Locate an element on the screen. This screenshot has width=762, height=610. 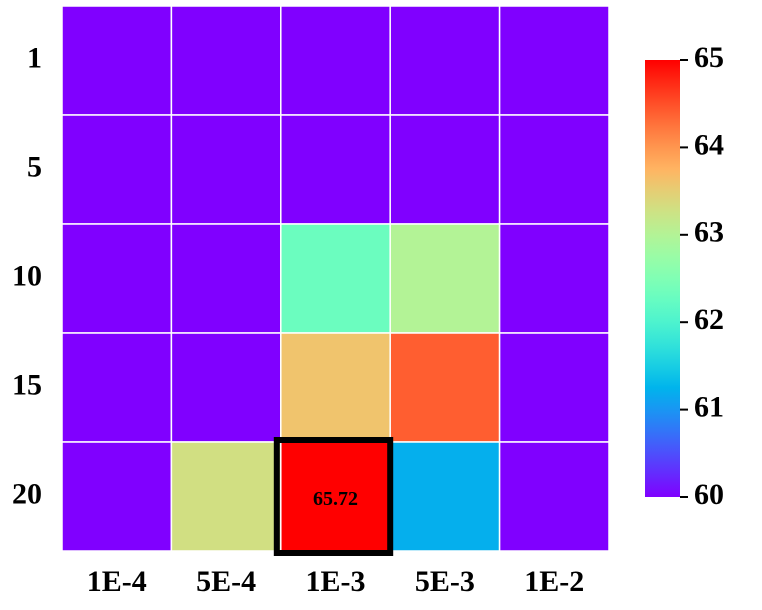
highlight-box is located at coordinates (333, 496).